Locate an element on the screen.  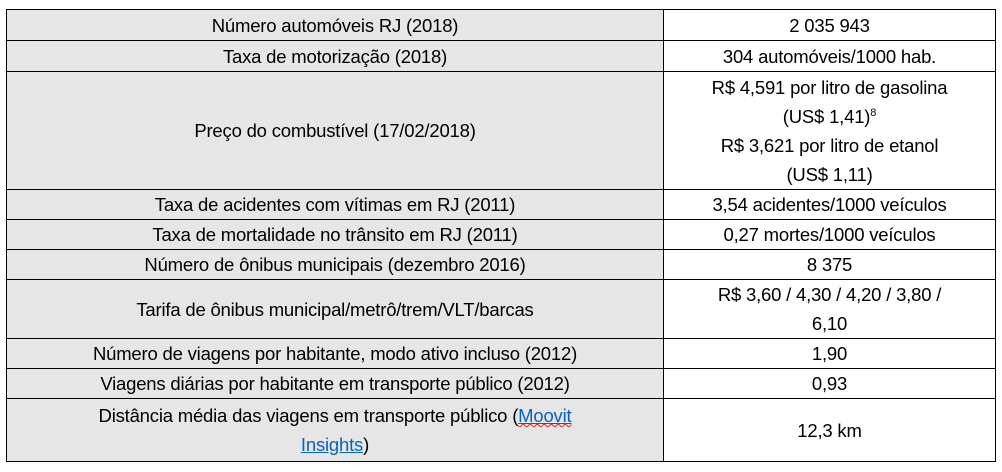
footnote-ref: 8 is located at coordinates (873, 112).